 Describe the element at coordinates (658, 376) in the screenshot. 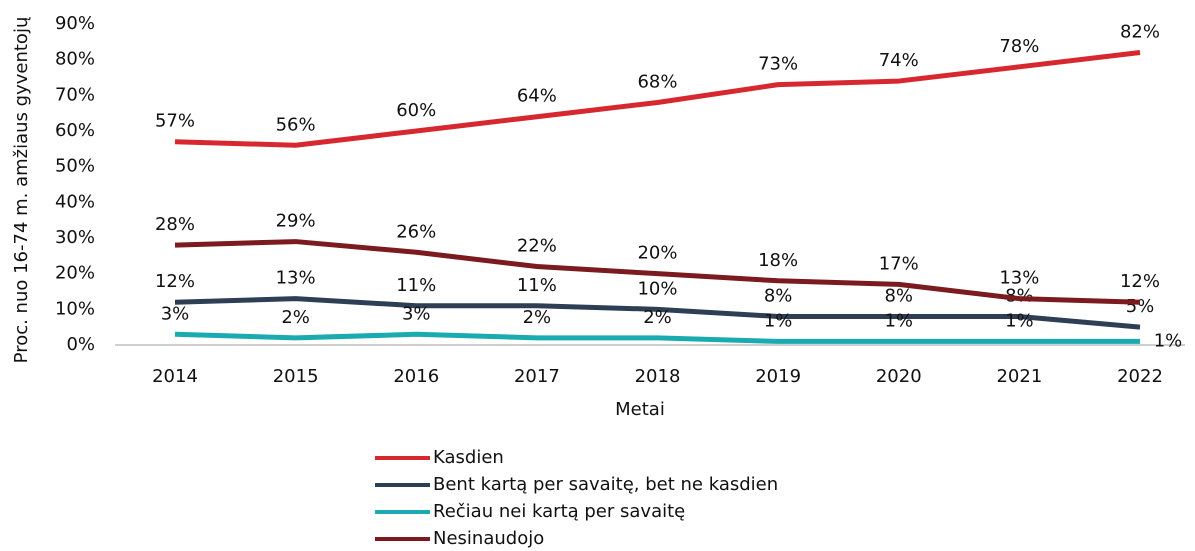

I see `x-tick-label: 2018` at that location.